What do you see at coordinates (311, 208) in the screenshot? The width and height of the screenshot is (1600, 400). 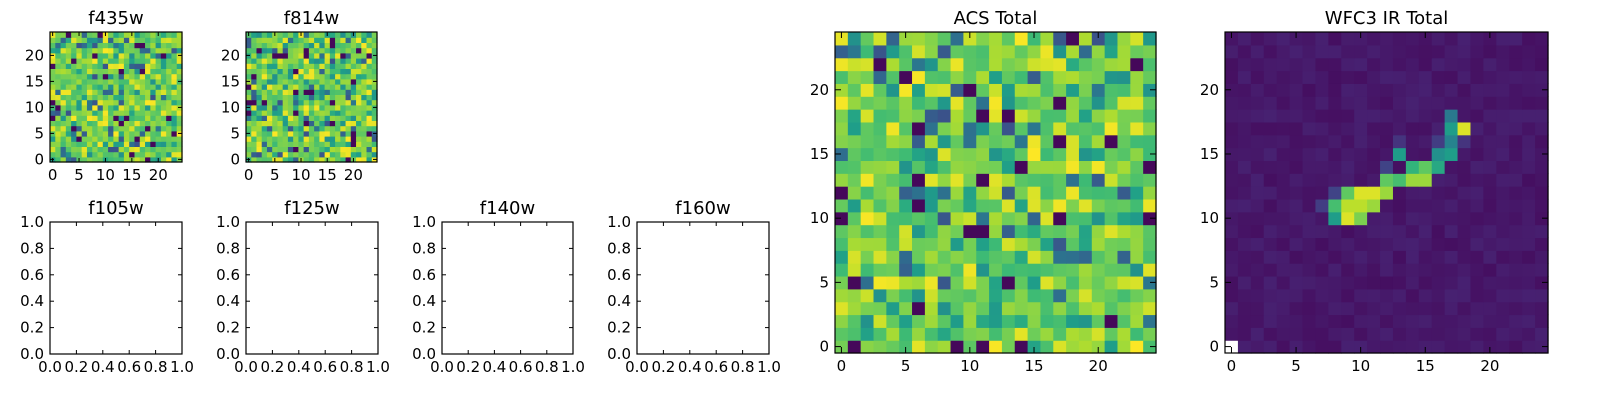 I see `panel-title: f125w` at bounding box center [311, 208].